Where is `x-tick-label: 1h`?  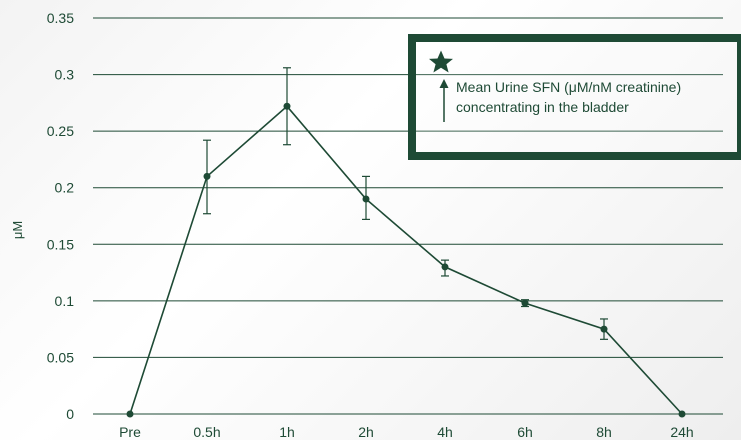 x-tick-label: 1h is located at coordinates (287, 432).